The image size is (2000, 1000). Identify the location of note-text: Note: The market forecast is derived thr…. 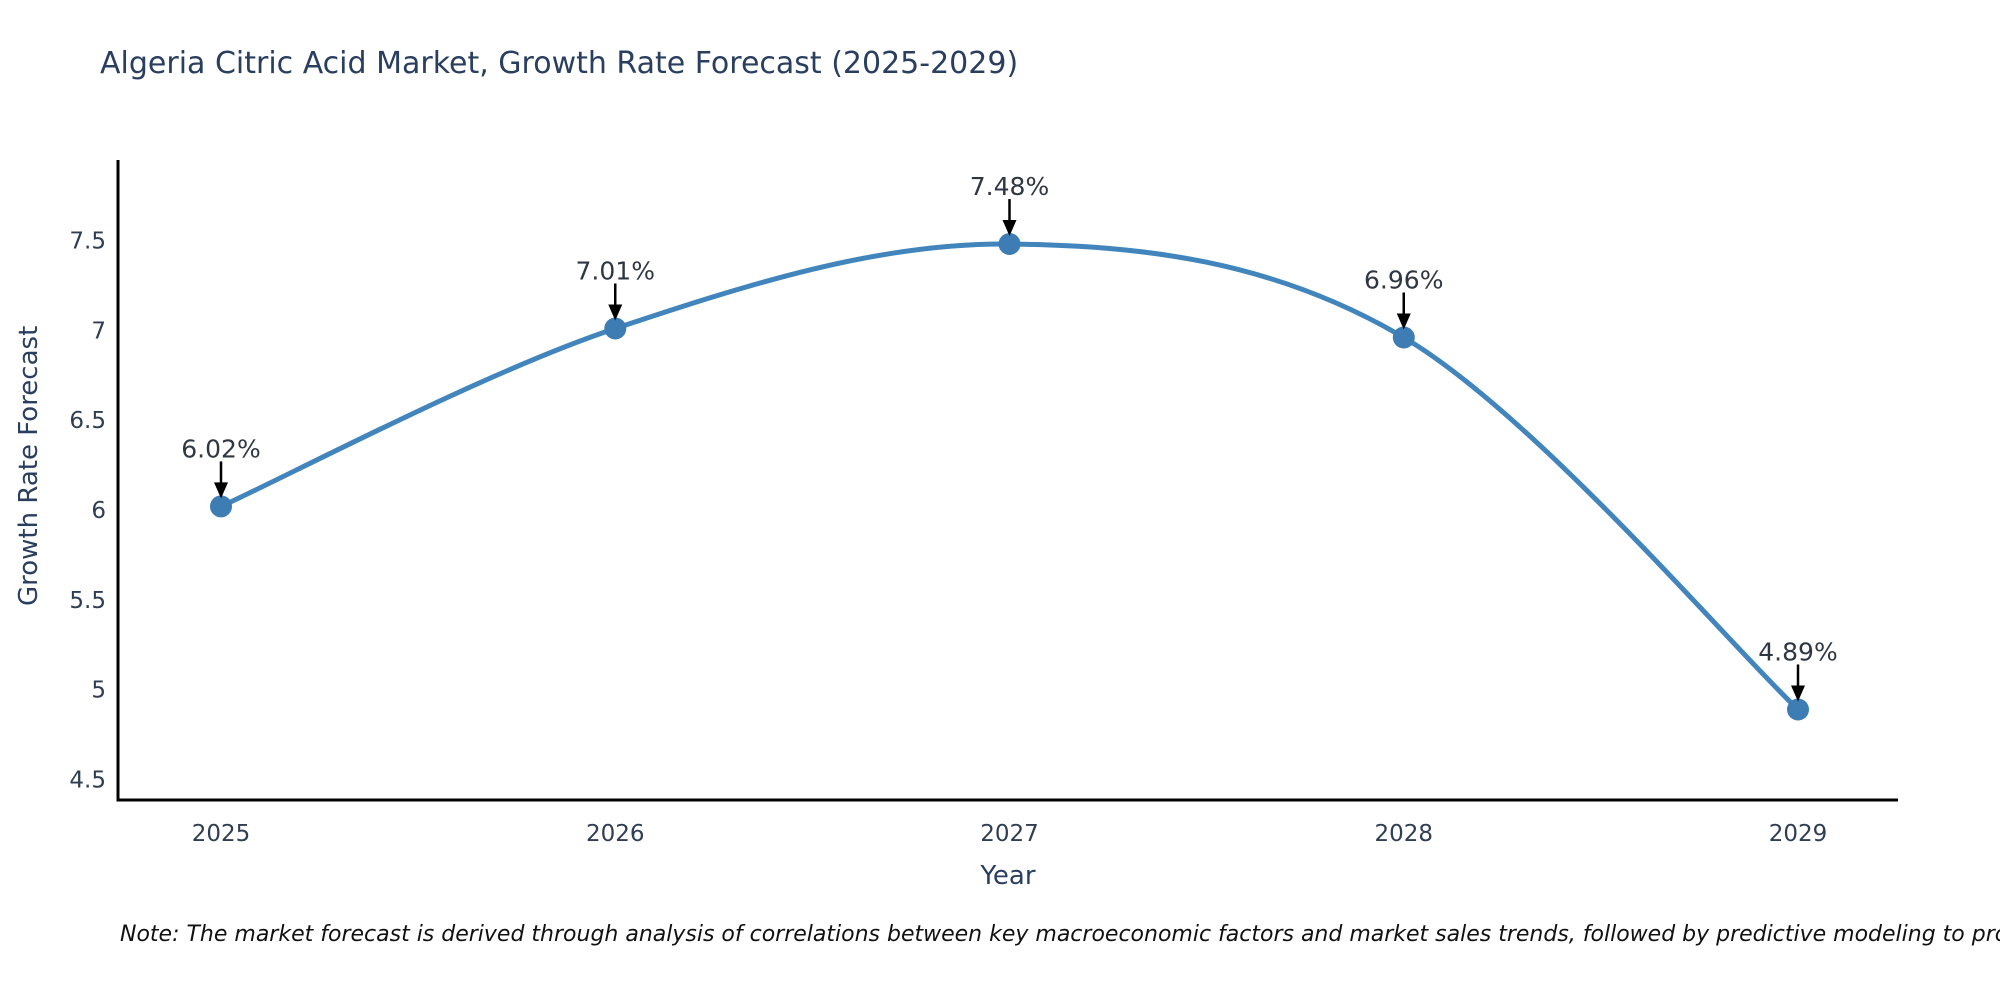
(1060, 934).